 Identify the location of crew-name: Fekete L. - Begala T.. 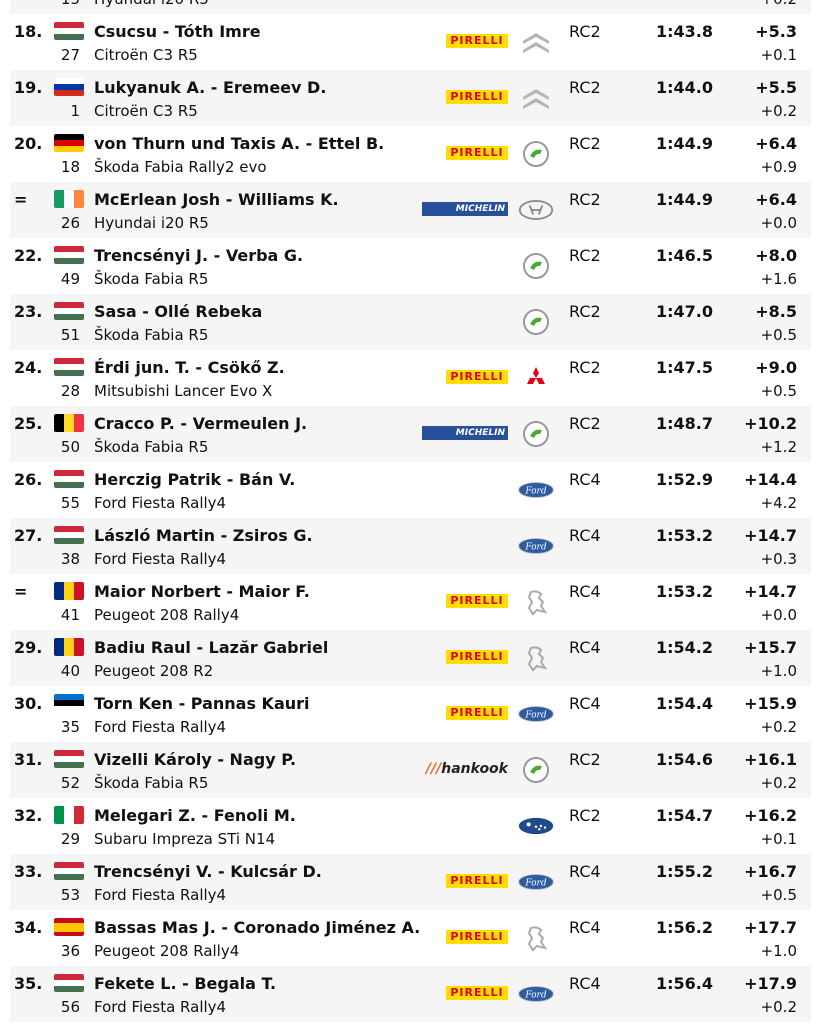
(185, 983).